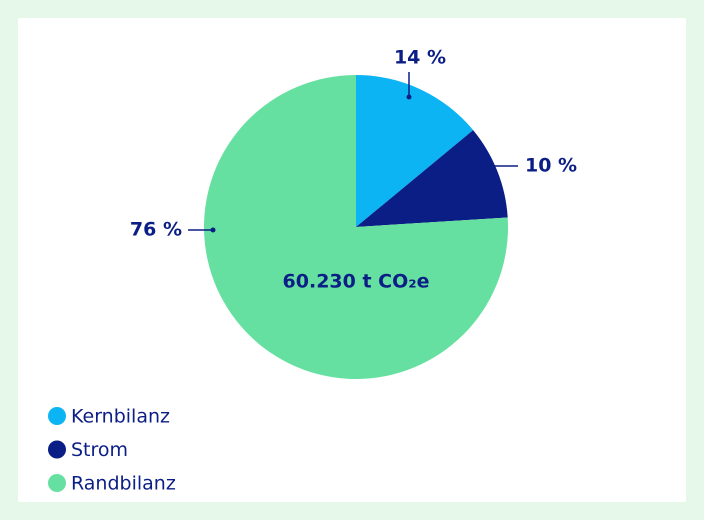 Image resolution: width=704 pixels, height=520 pixels. Describe the element at coordinates (420, 58) in the screenshot. I see `data-label: 14 %` at that location.